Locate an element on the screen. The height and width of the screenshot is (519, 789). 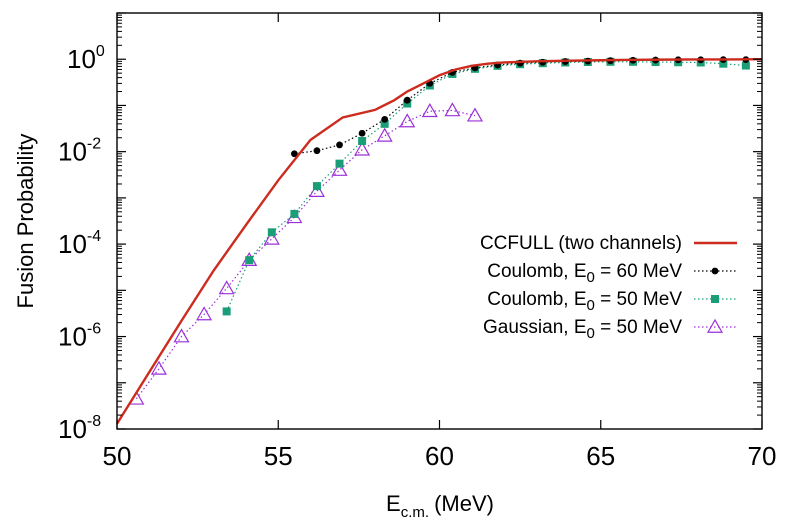
legend-label: CCFULL (two channels) is located at coordinates (581, 243).